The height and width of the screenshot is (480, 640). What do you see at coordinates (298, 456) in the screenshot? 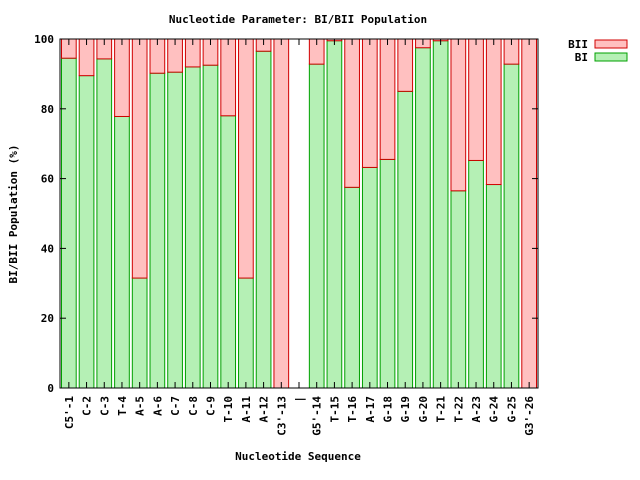
I see `x-axis-label: Nucleotide Sequence` at bounding box center [298, 456].